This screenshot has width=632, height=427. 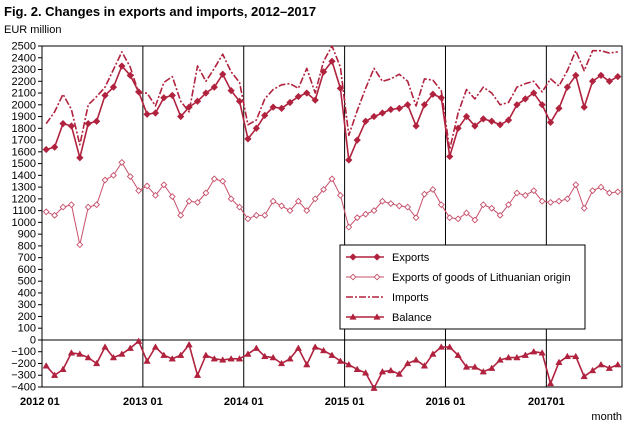 I want to click on y-tick-label: −400, so click(x=23, y=388).